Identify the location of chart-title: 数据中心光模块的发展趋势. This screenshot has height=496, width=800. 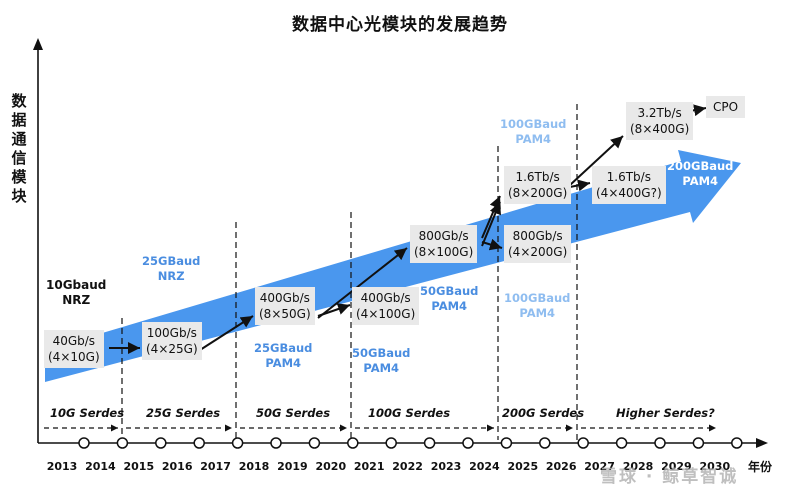
(400, 25).